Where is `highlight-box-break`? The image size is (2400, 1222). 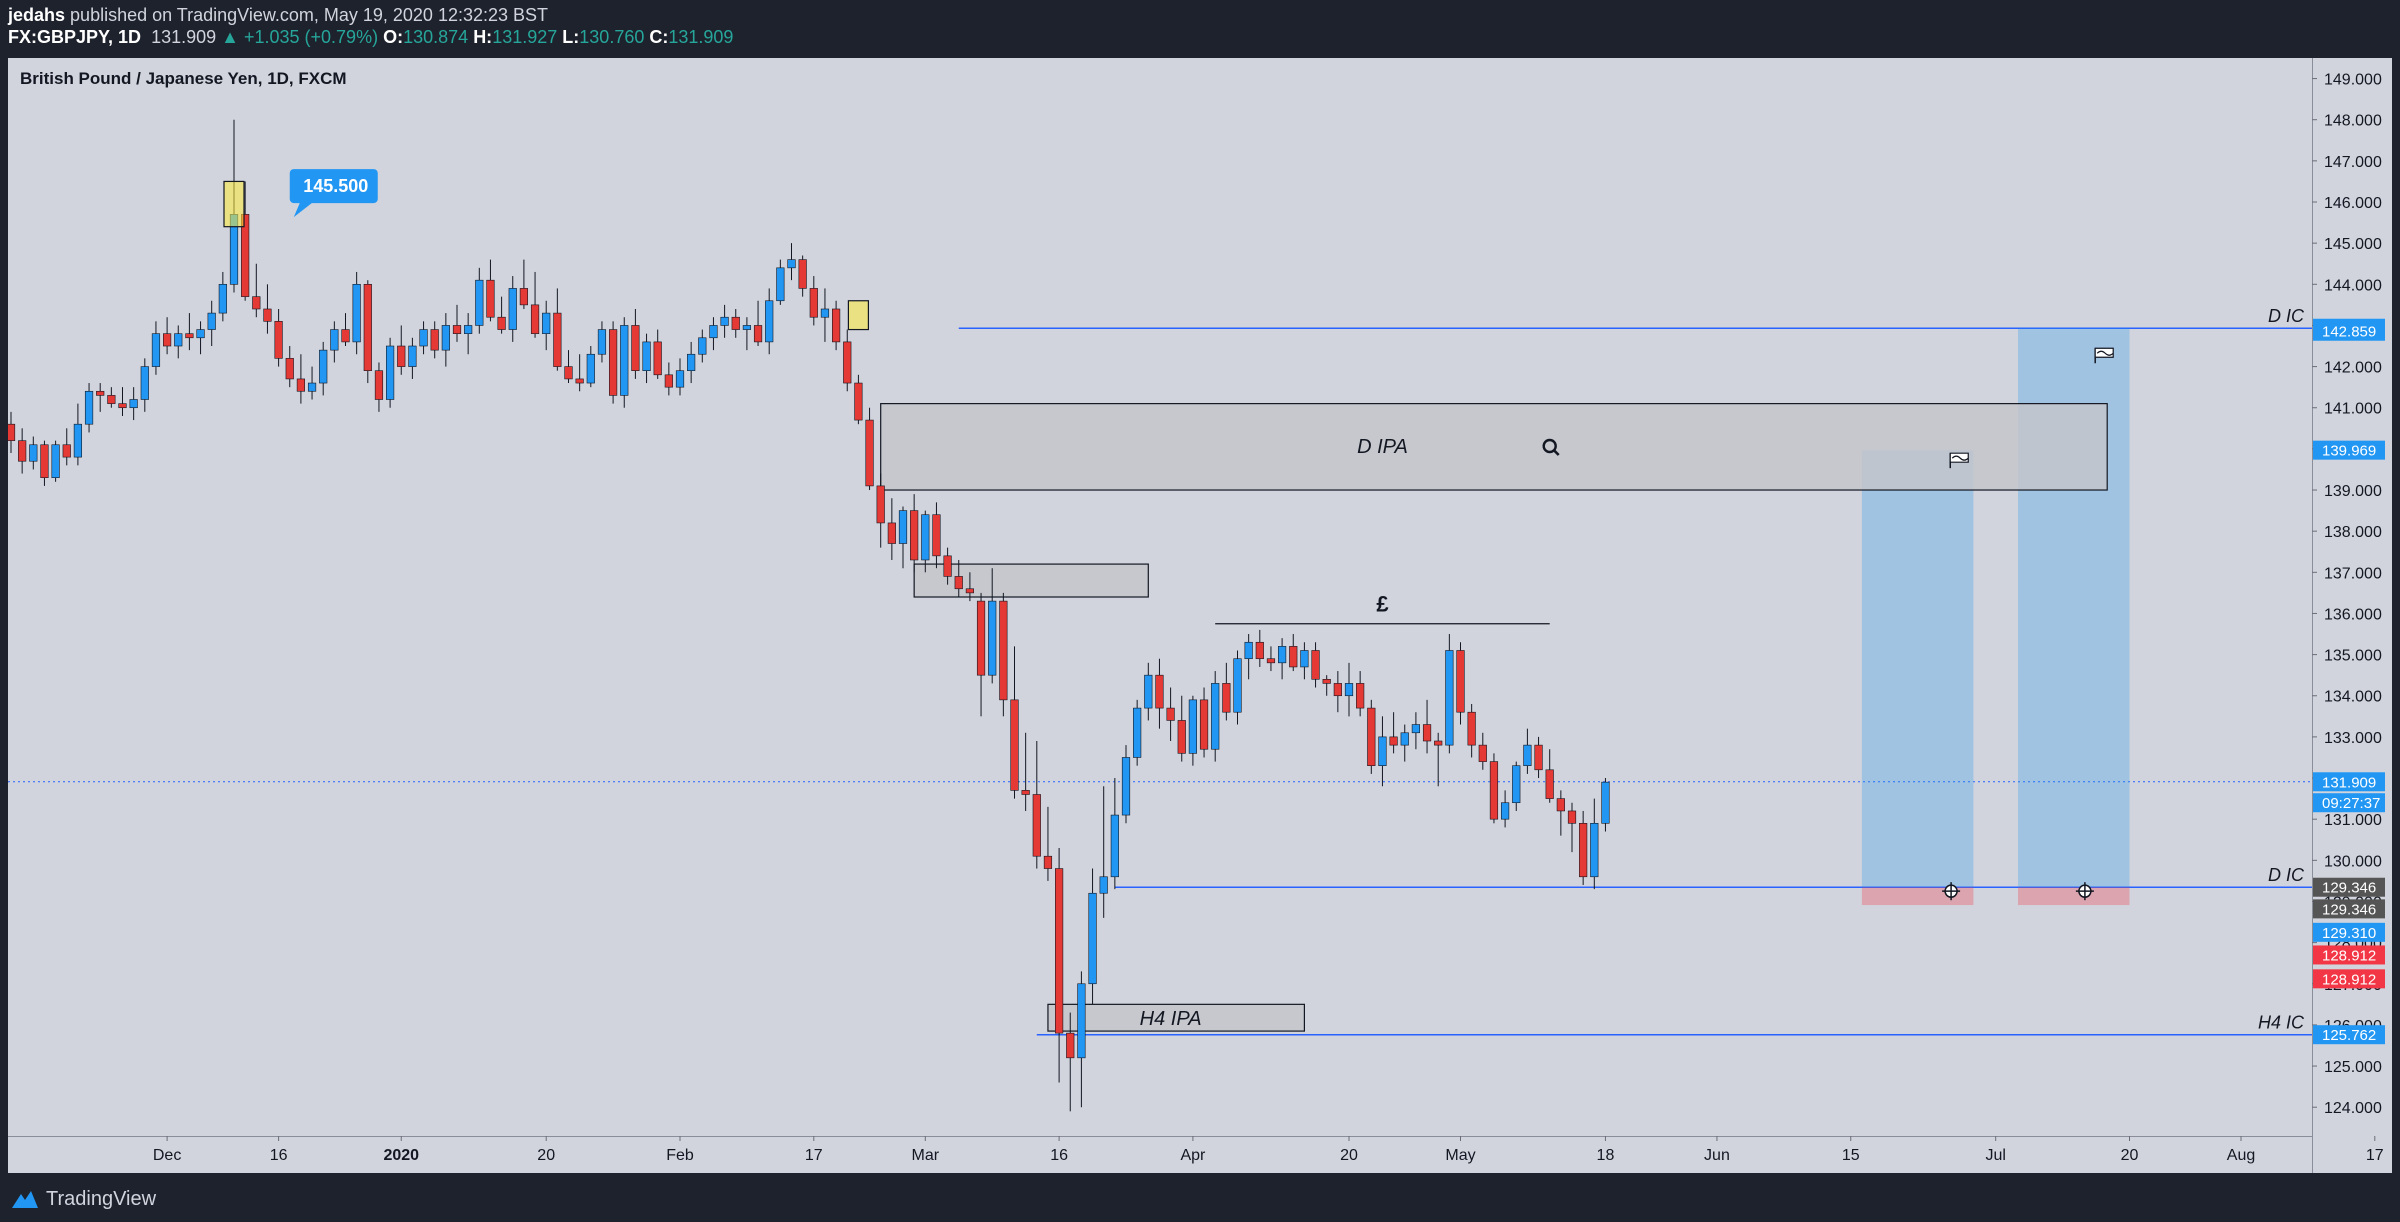
highlight-box-break is located at coordinates (858, 315).